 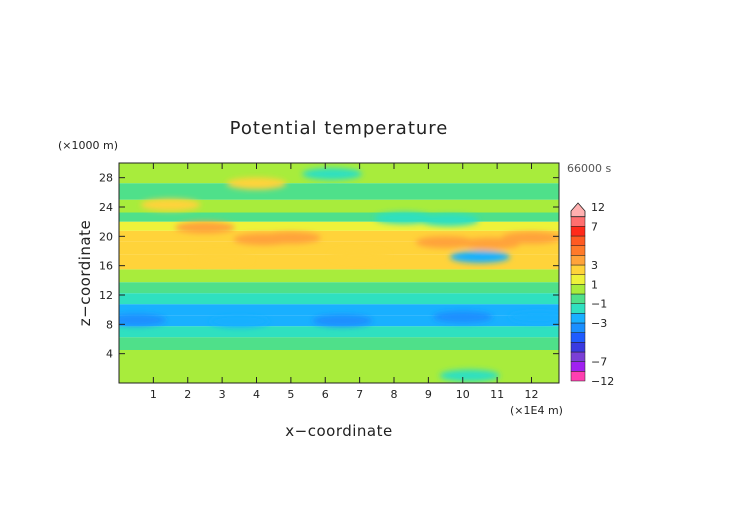 What do you see at coordinates (106, 236) in the screenshot?
I see `y-tick-label: 20` at bounding box center [106, 236].